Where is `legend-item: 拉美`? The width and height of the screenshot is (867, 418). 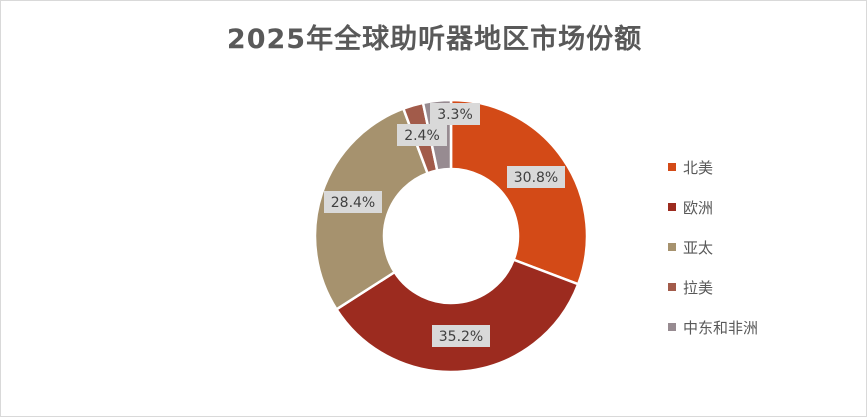 legend-item: 拉美 is located at coordinates (713, 287).